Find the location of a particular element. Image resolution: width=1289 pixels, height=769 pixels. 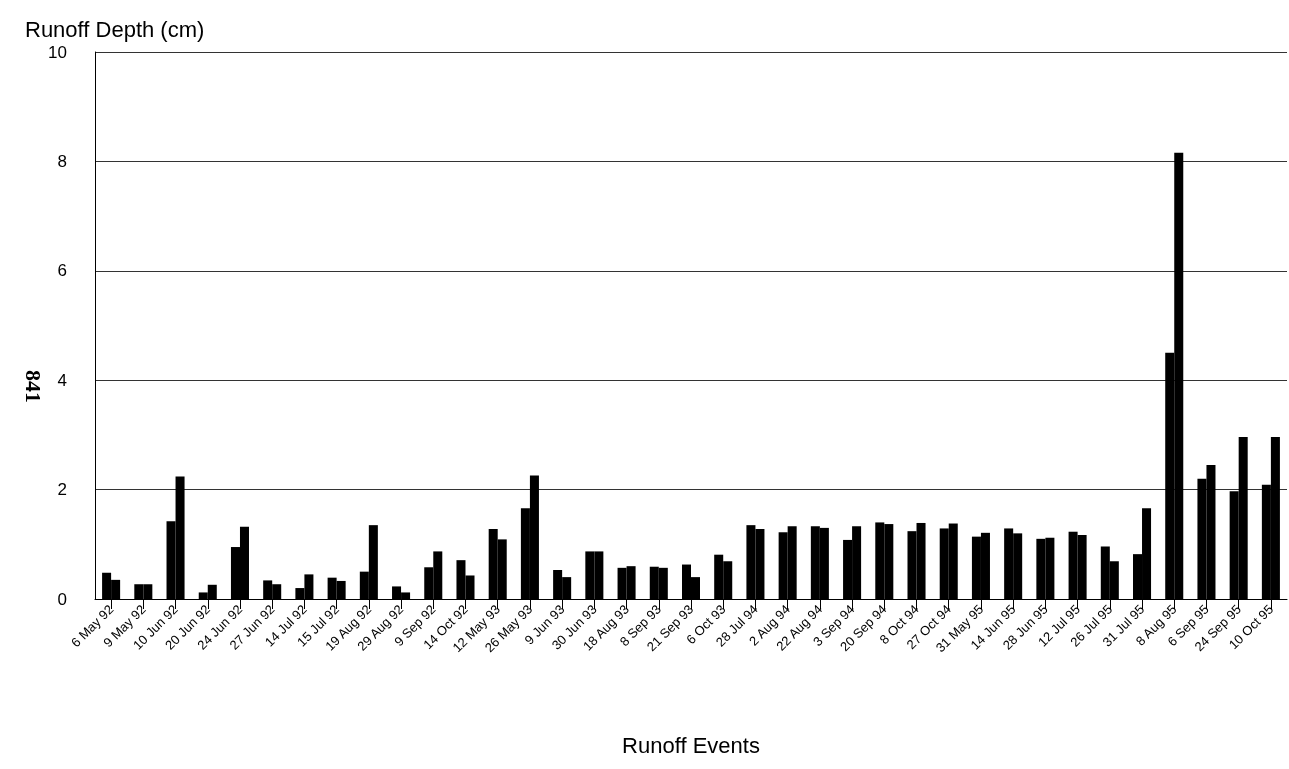

y-tick-label: 2 is located at coordinates (62, 490).